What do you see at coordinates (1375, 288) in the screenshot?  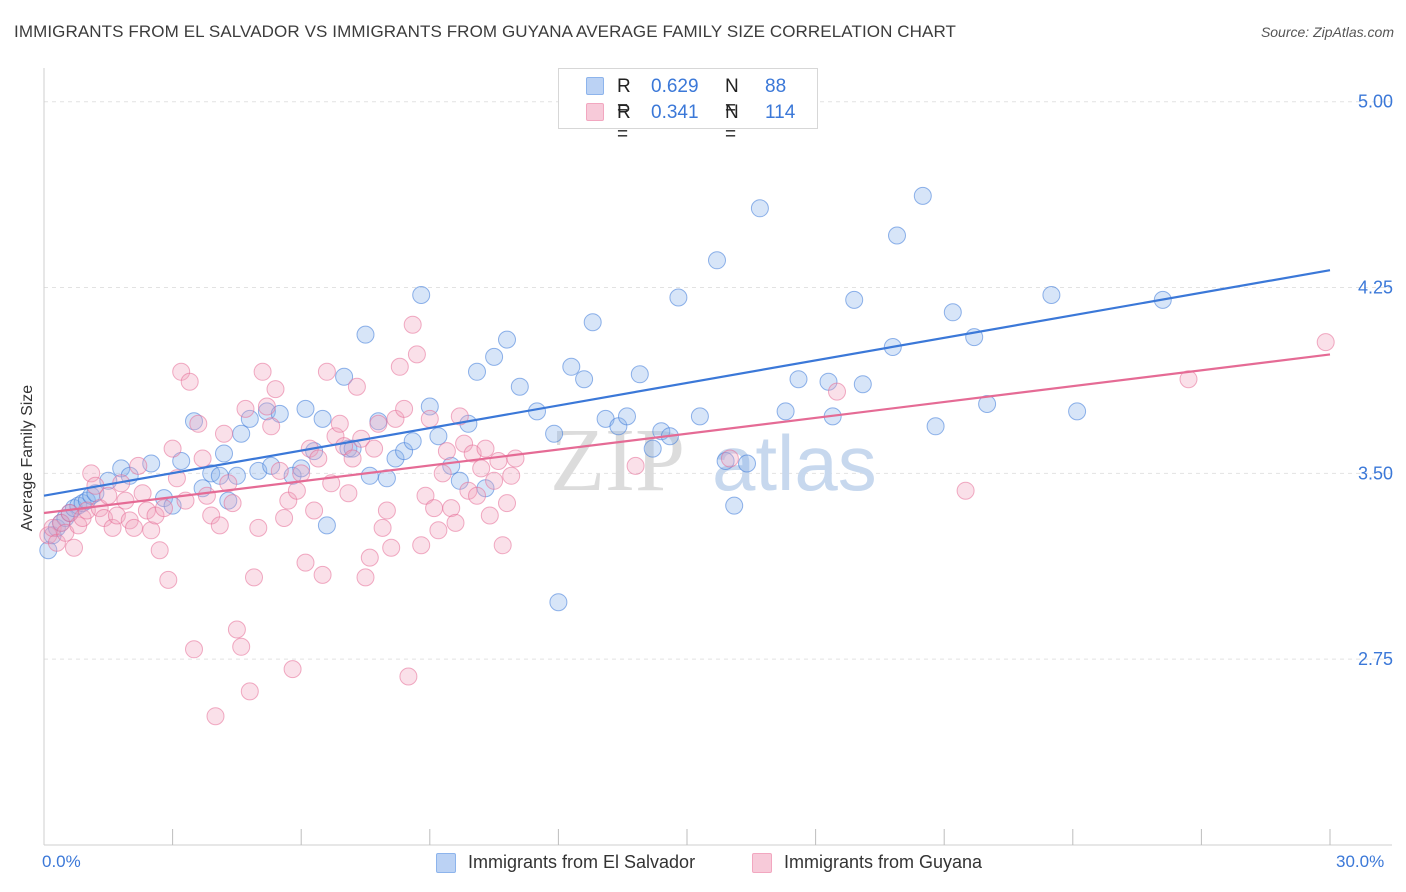 I see `y-tick-label: 4.25` at bounding box center [1375, 288].